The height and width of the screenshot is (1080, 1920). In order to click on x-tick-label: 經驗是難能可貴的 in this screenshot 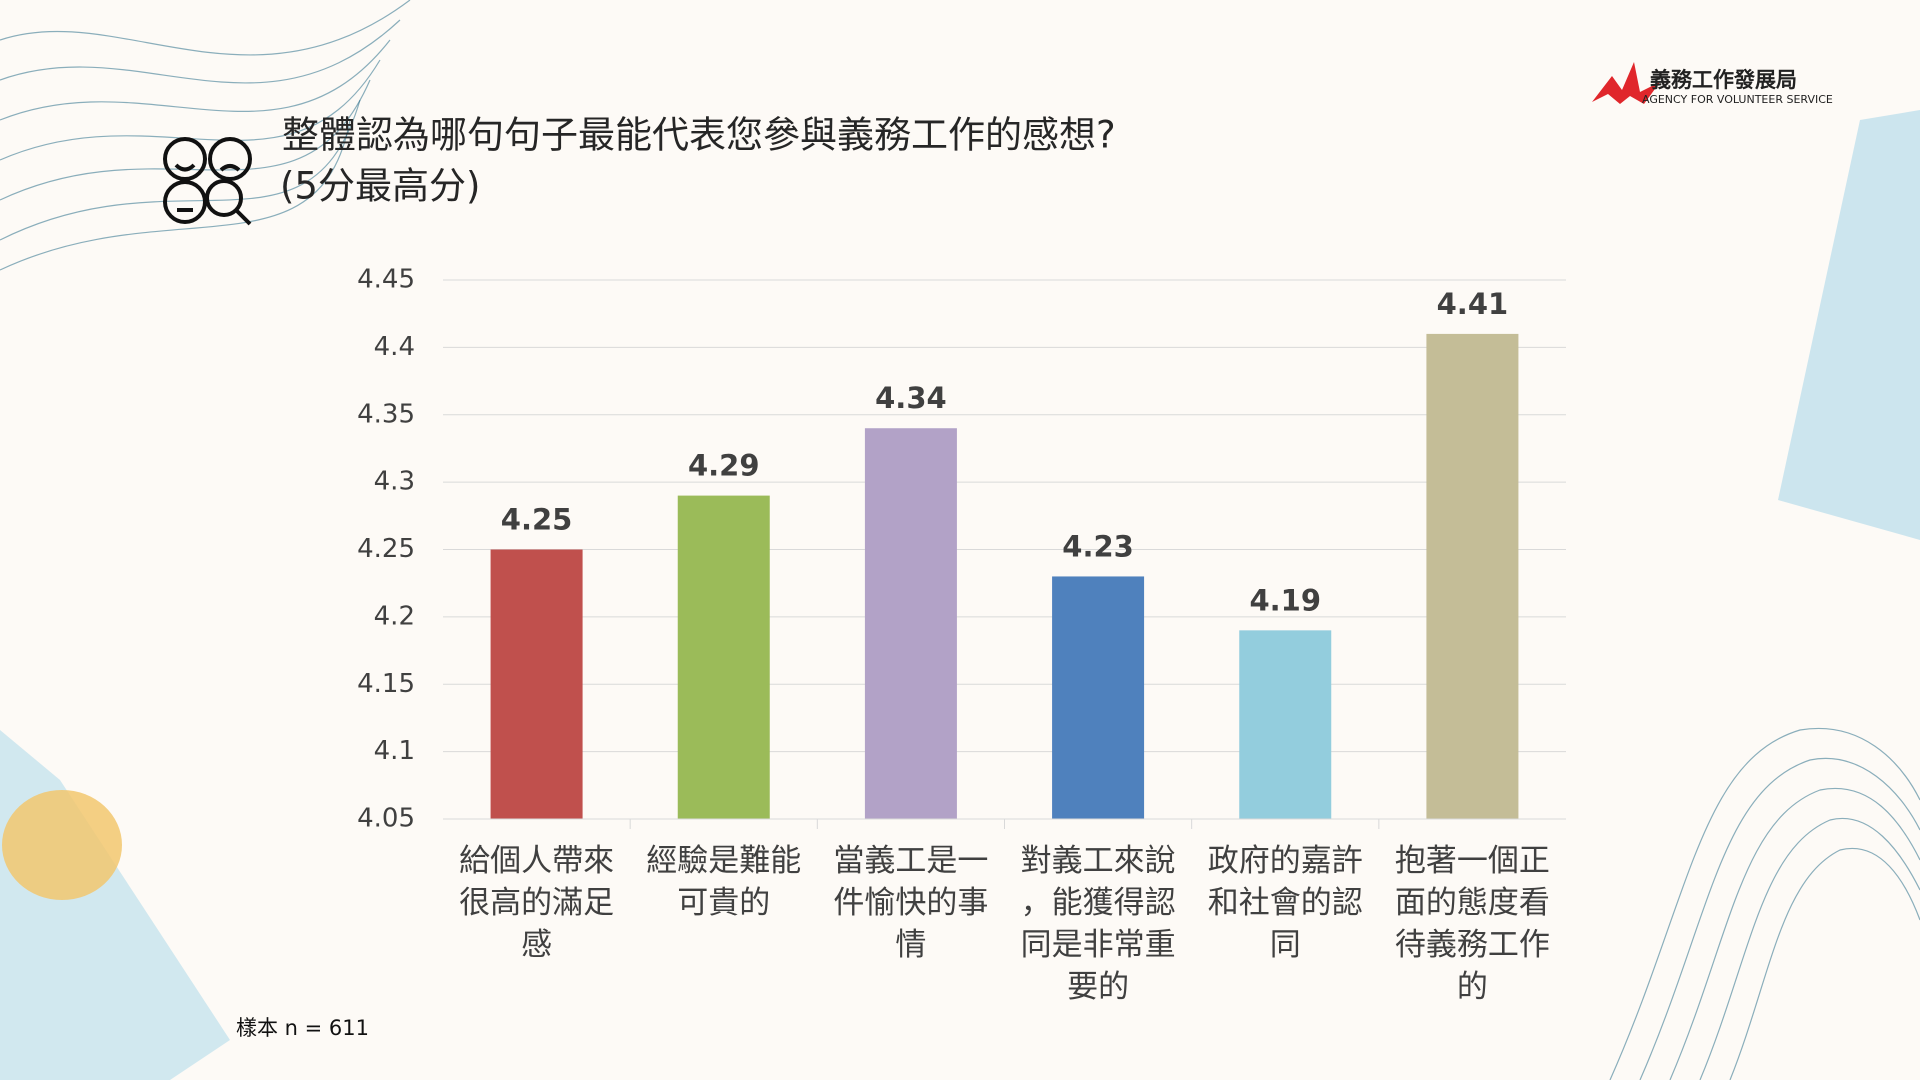, I will do `click(723, 882)`.